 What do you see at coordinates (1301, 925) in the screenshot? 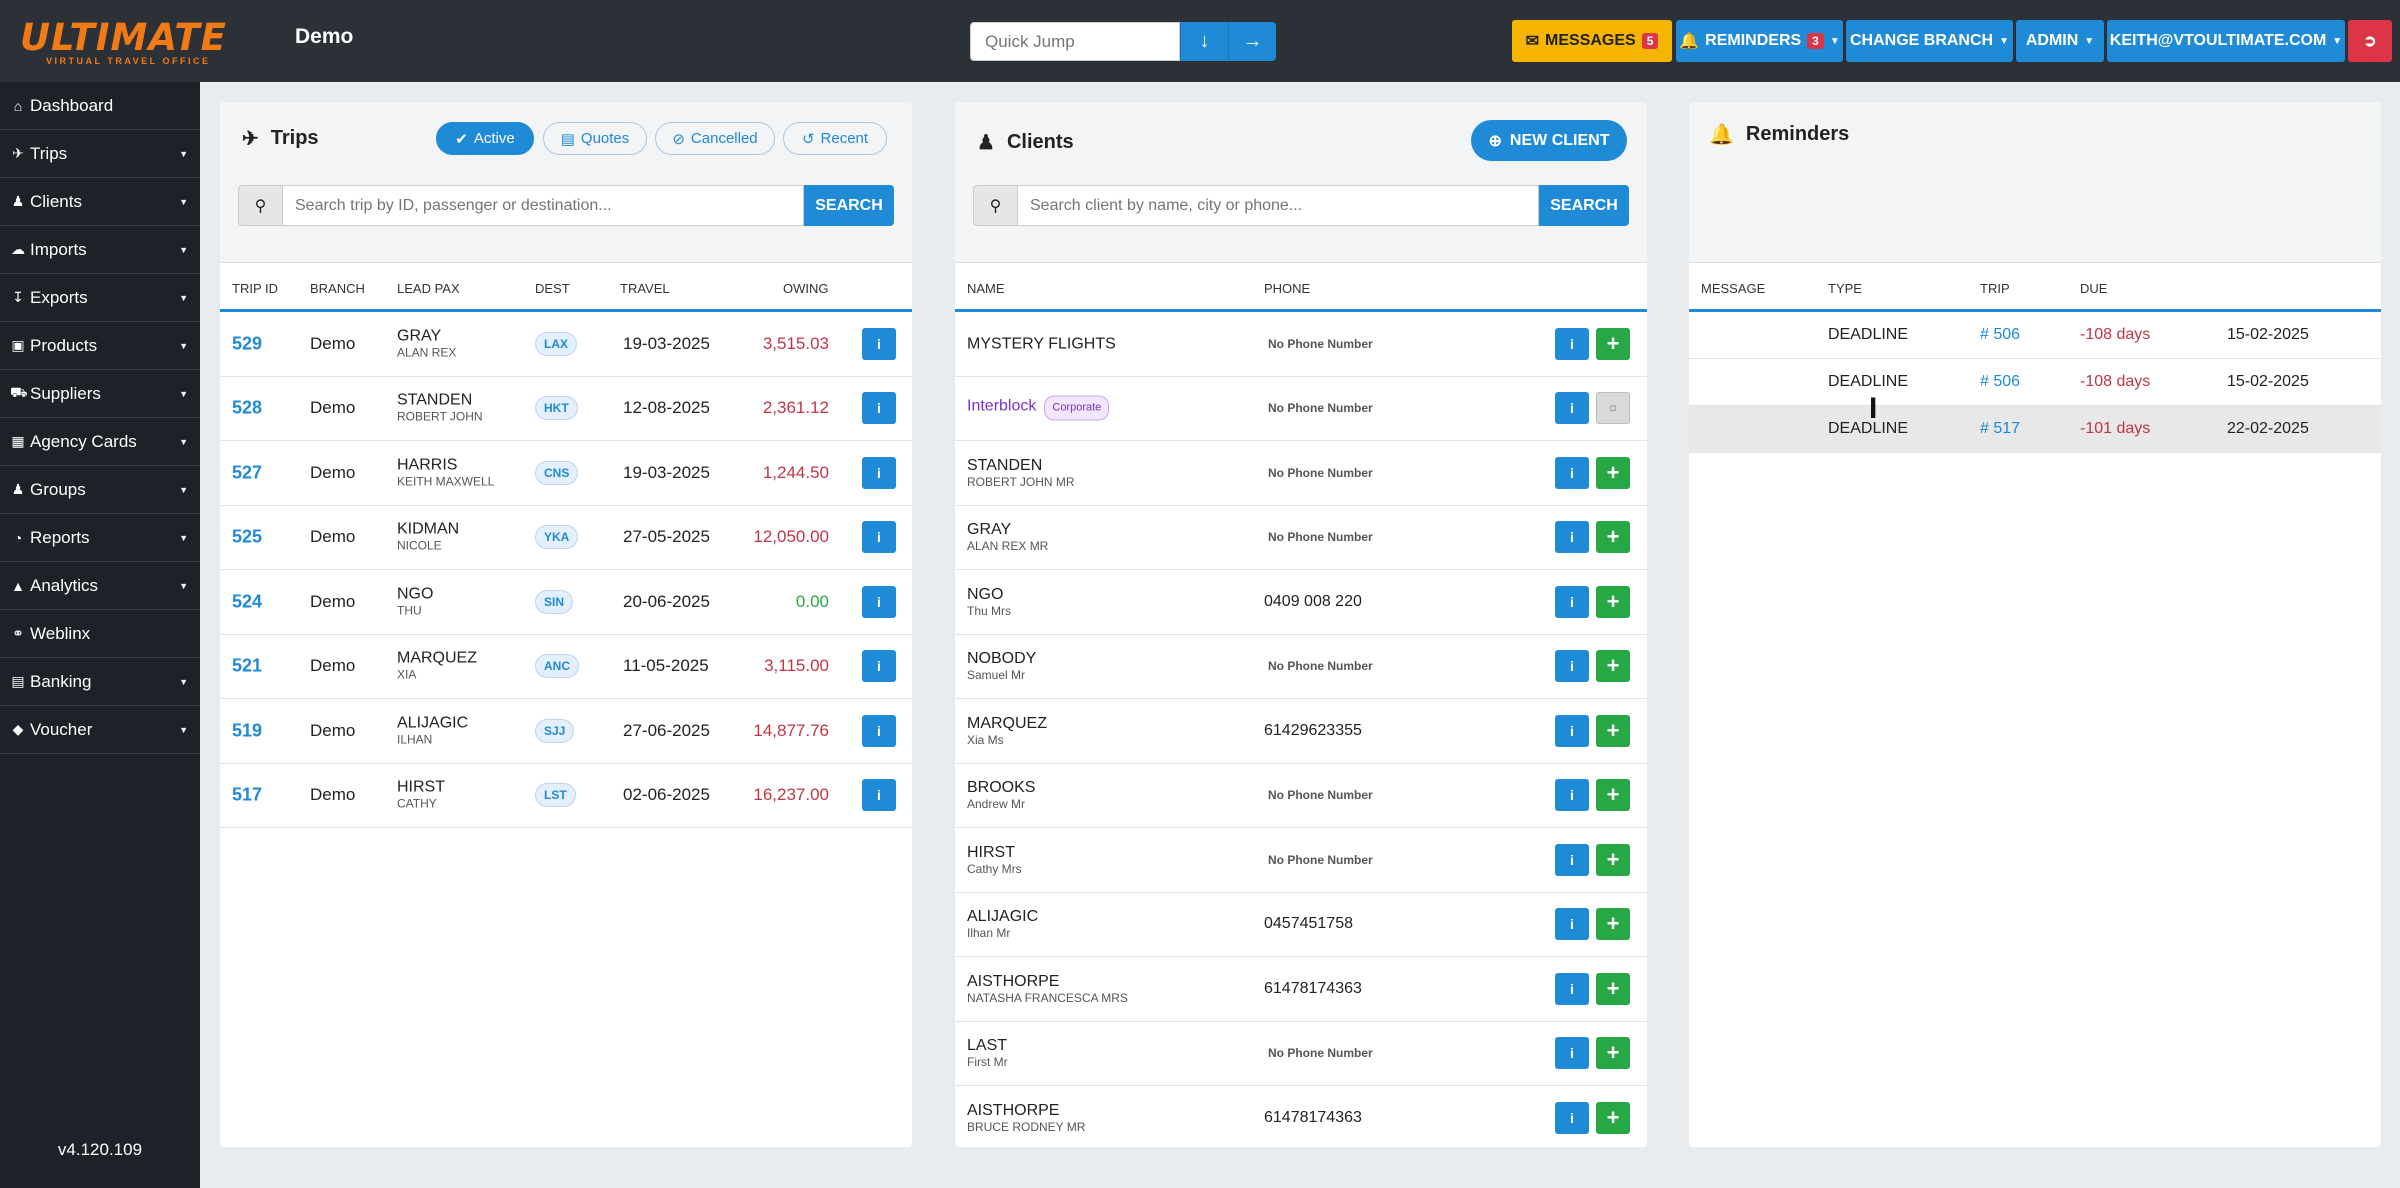
I see `list-item: ALIJAGIC Ilhan Mr 0457451758 i +` at bounding box center [1301, 925].